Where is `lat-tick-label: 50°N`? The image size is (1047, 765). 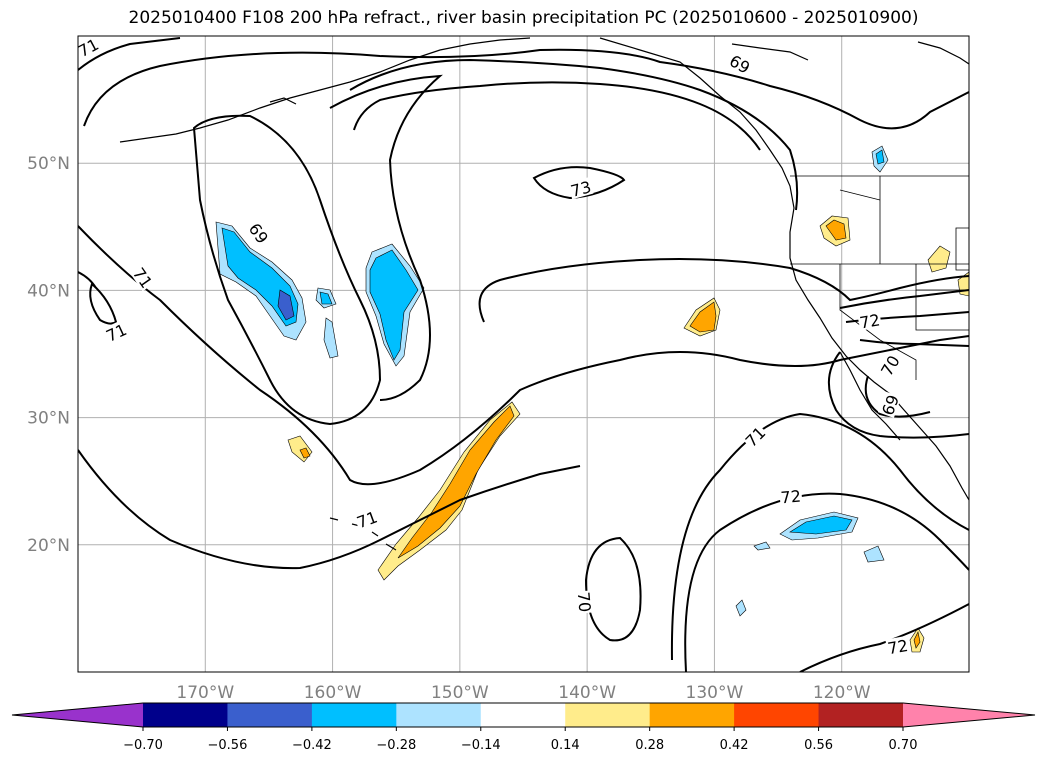 lat-tick-label: 50°N is located at coordinates (48, 164).